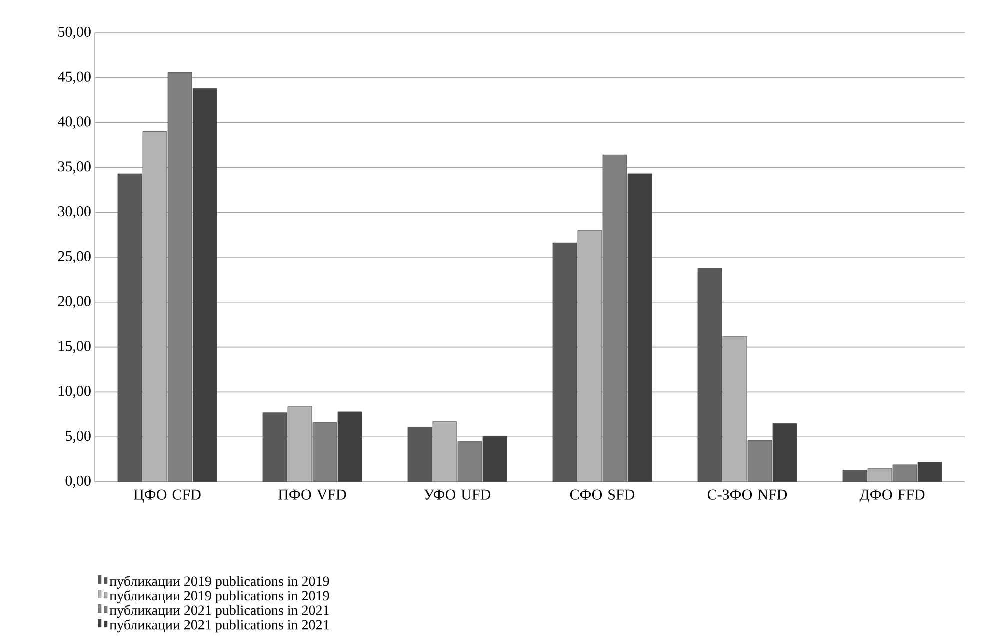  What do you see at coordinates (892, 496) in the screenshot?
I see `x-tick-label: ДФО FFD` at bounding box center [892, 496].